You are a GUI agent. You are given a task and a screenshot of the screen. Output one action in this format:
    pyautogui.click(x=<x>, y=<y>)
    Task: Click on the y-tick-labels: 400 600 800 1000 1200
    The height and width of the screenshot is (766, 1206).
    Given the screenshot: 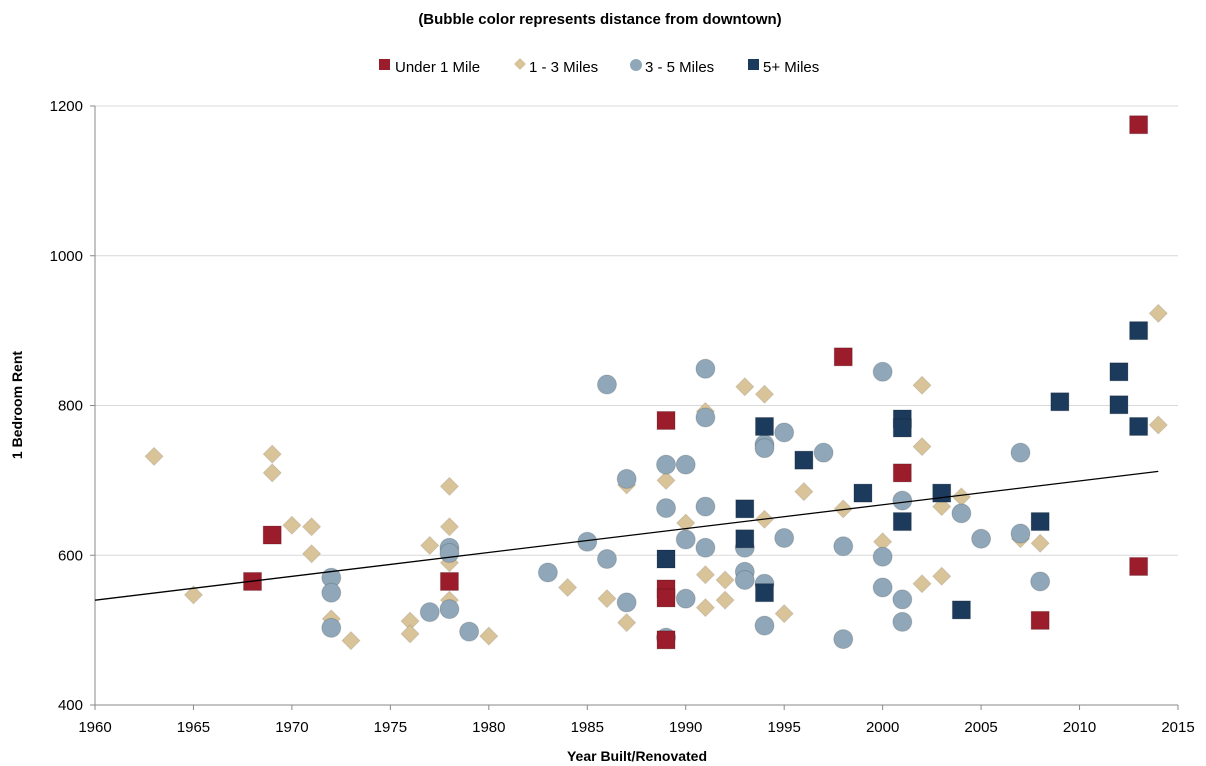 What is the action you would take?
    pyautogui.click(x=66, y=406)
    